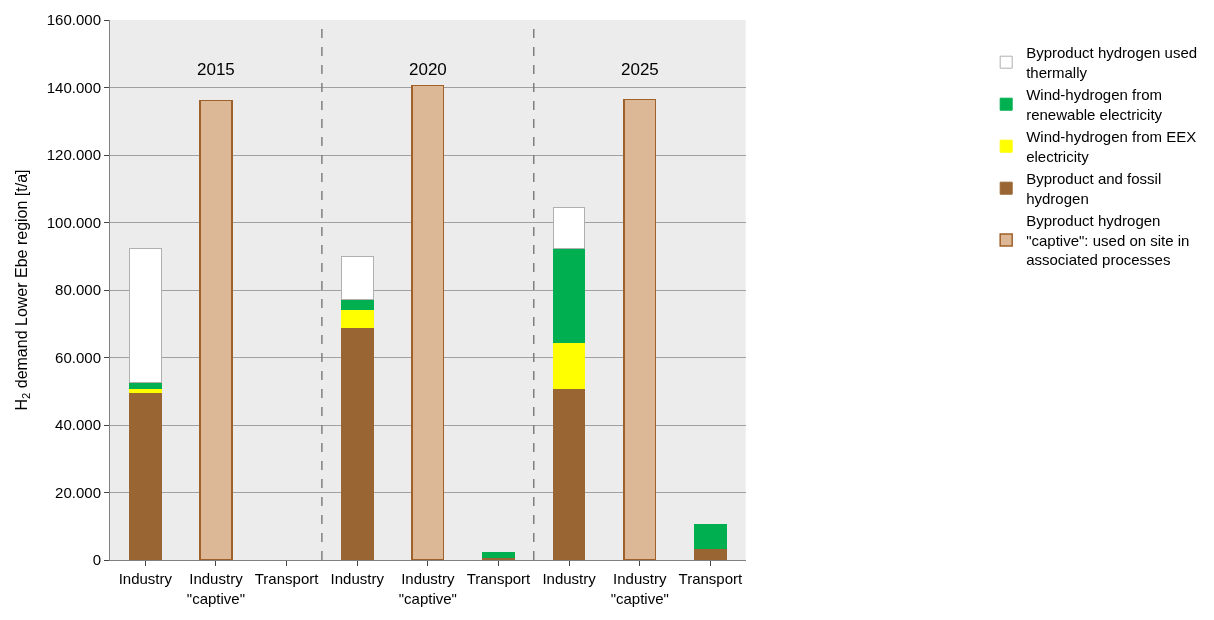  Describe the element at coordinates (73, 155) in the screenshot. I see `y-tick-label: 120.000` at that location.